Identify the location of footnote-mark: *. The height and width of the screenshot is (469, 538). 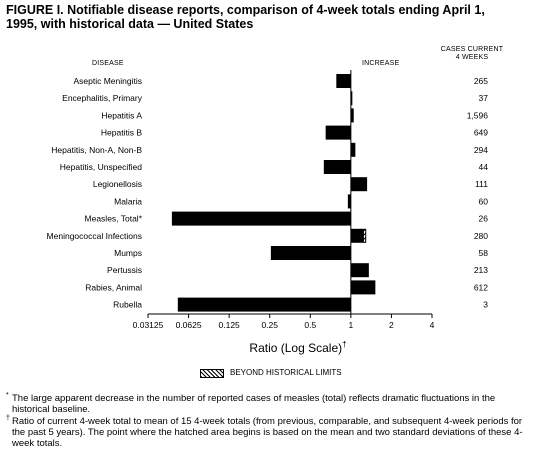
(7, 395).